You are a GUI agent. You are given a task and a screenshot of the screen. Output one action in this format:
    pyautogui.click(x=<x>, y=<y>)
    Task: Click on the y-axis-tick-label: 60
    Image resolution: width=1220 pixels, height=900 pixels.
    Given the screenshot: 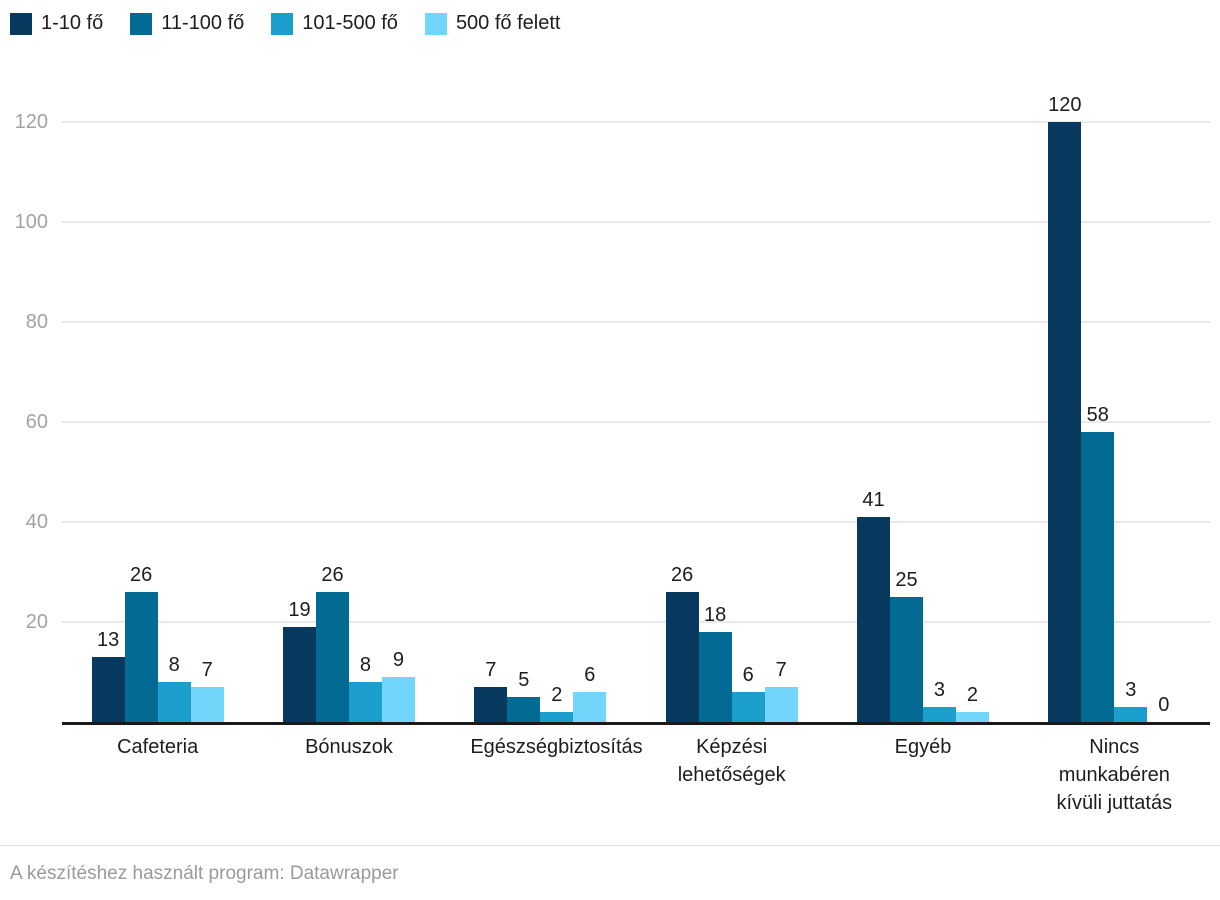 What is the action you would take?
    pyautogui.click(x=36, y=422)
    